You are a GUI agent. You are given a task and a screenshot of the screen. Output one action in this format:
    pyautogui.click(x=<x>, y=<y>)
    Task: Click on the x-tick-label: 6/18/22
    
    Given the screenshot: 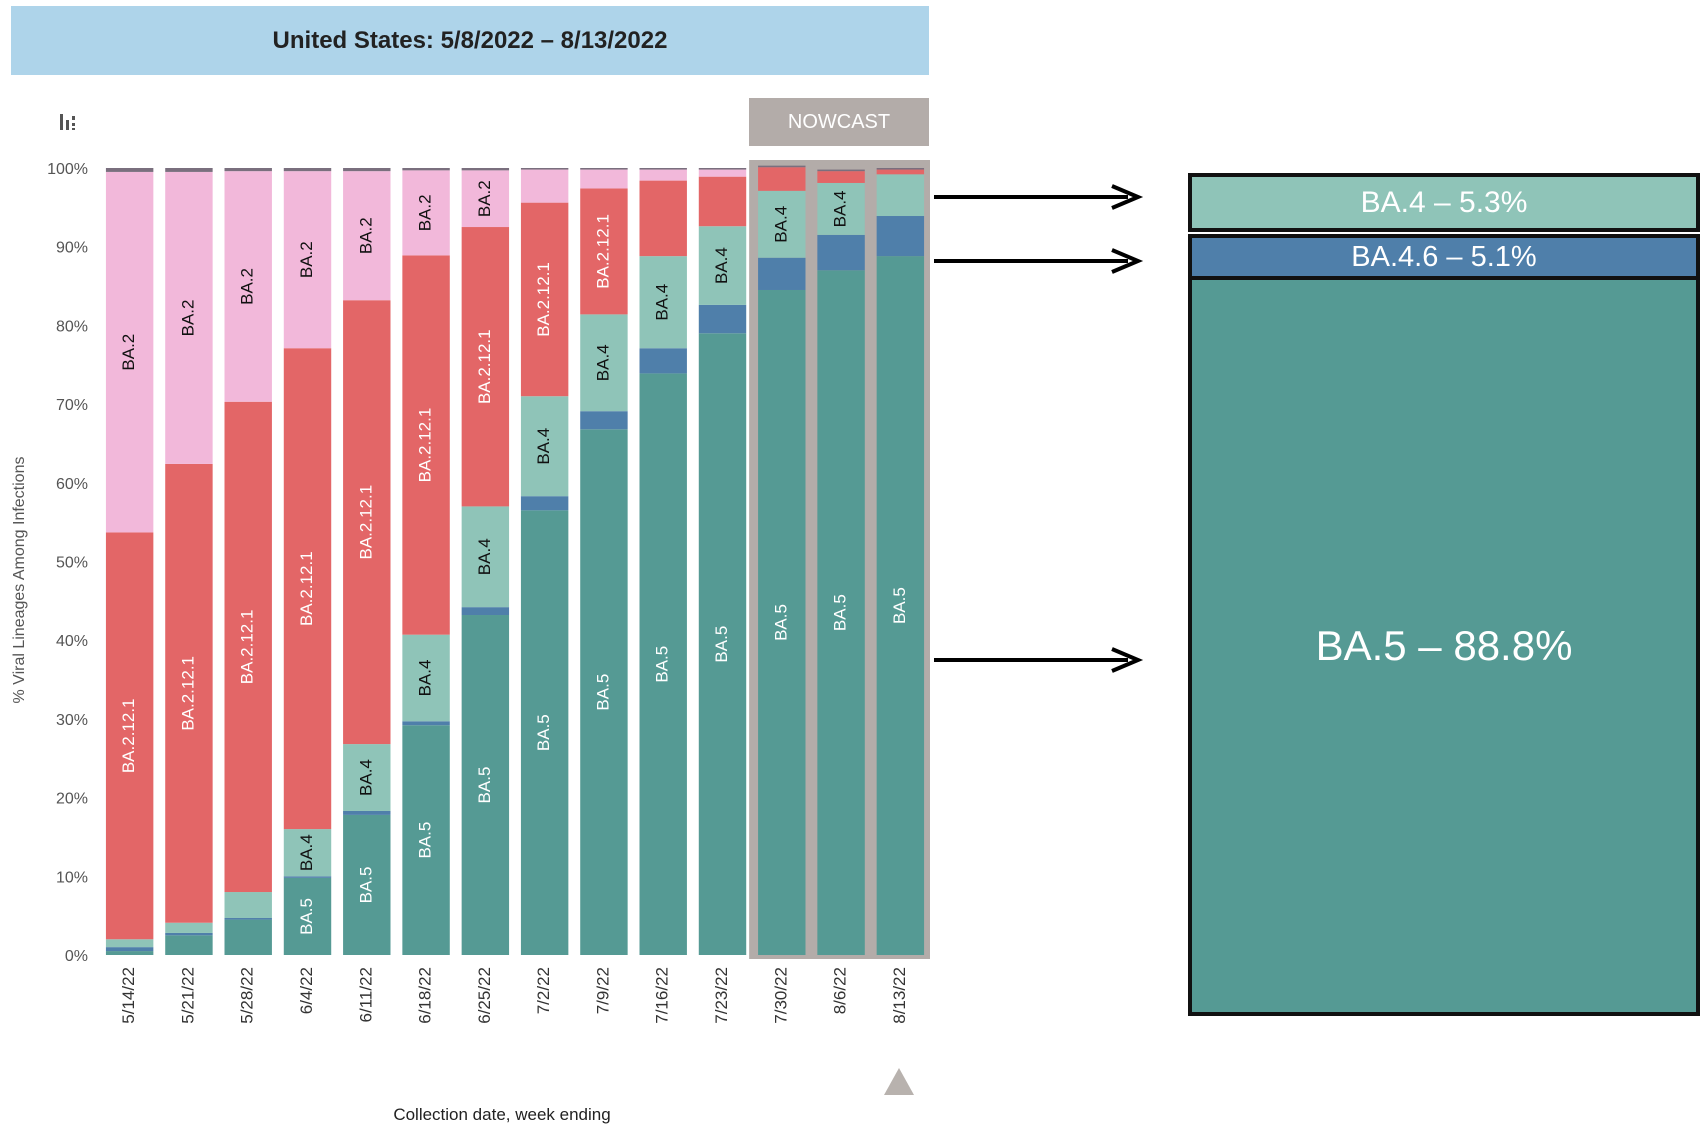 What is the action you would take?
    pyautogui.click(x=425, y=995)
    